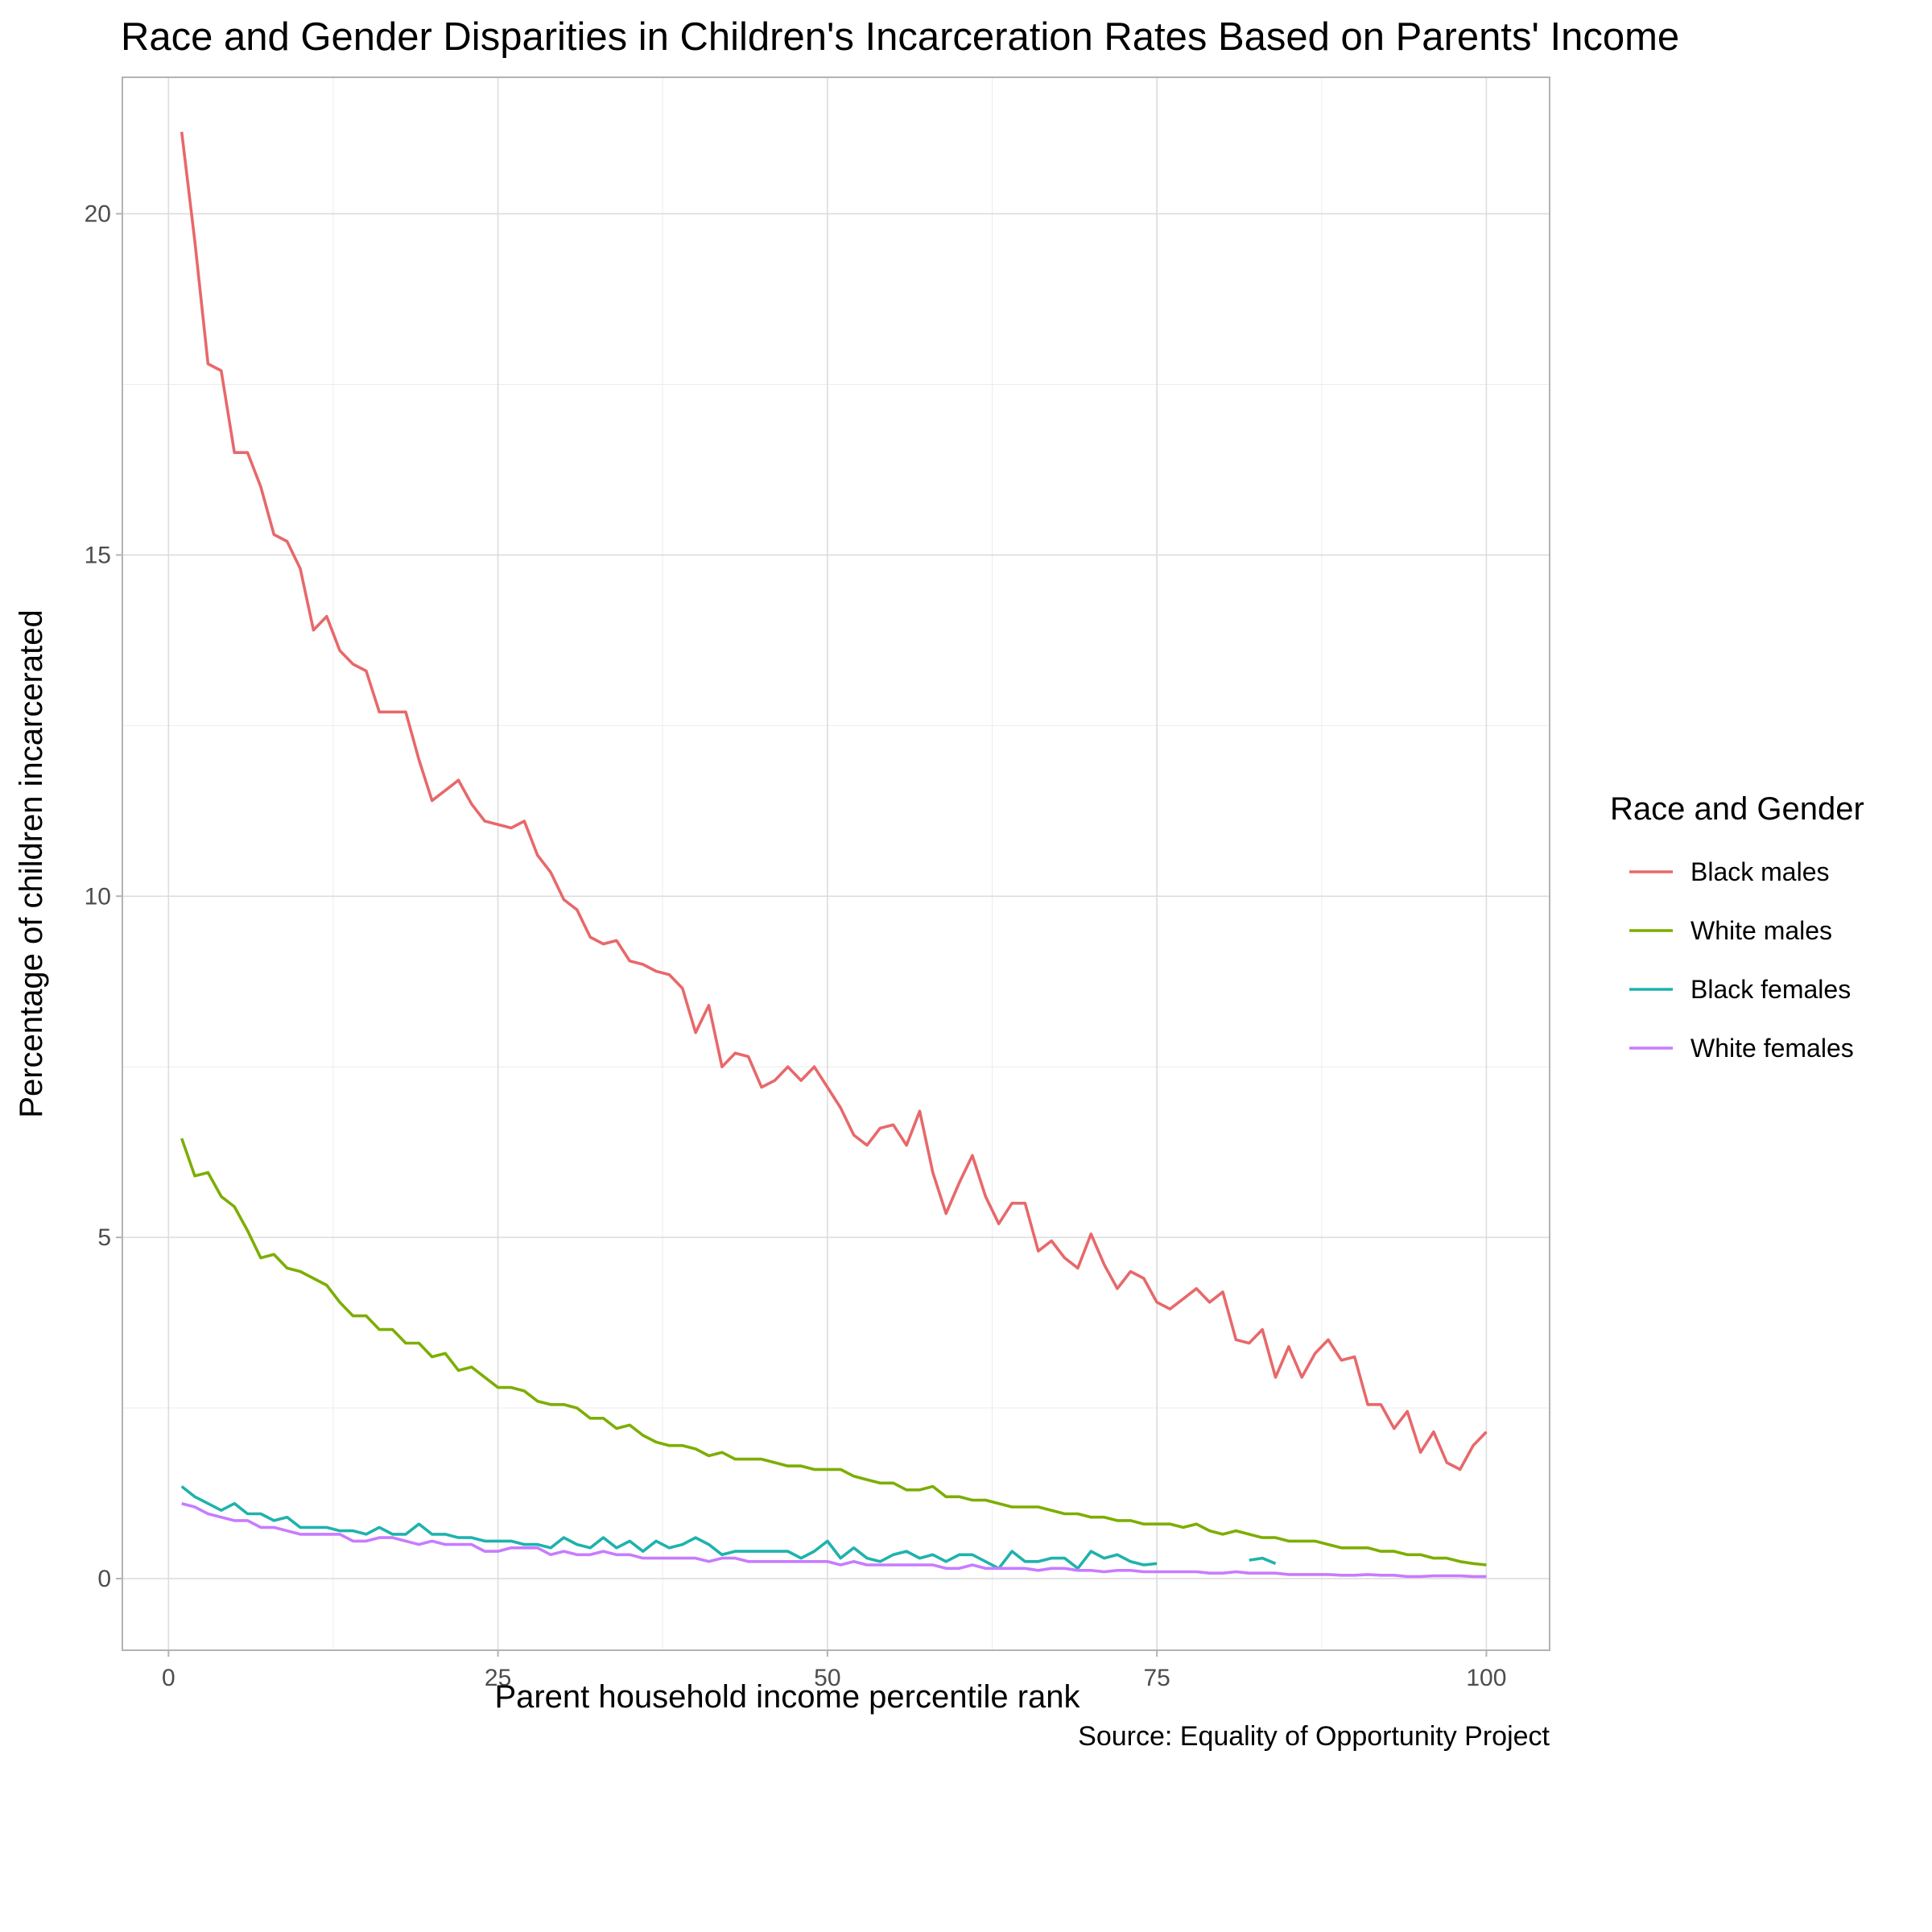 The height and width of the screenshot is (1932, 1932). What do you see at coordinates (1314, 1736) in the screenshot?
I see `chart-caption: Source: Equality of Opportunity Project` at bounding box center [1314, 1736].